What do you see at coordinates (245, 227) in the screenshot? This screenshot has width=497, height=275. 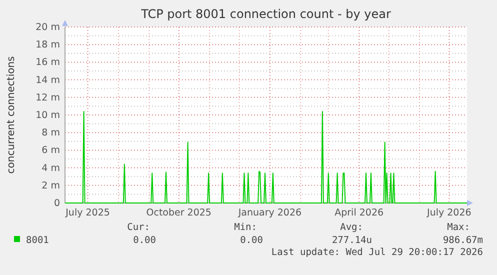 I see `text: Min:` at bounding box center [245, 227].